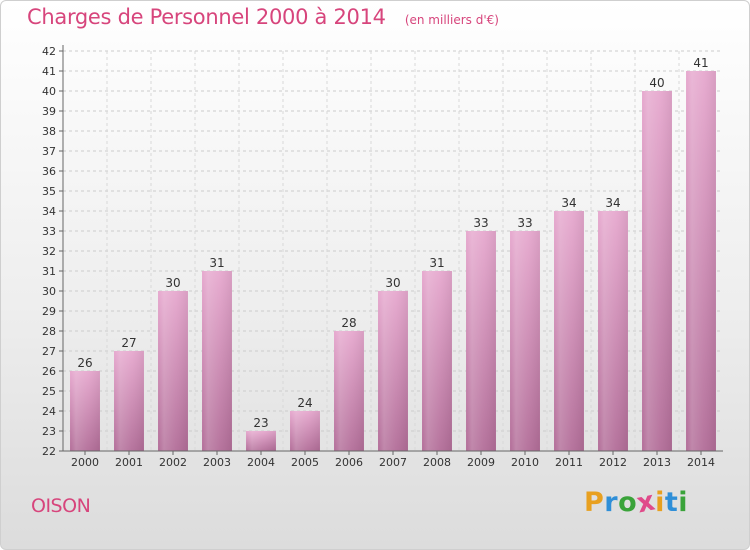 The image size is (750, 550). I want to click on chart-title: Charges de Personnel 2000 à 2014, so click(206, 17).